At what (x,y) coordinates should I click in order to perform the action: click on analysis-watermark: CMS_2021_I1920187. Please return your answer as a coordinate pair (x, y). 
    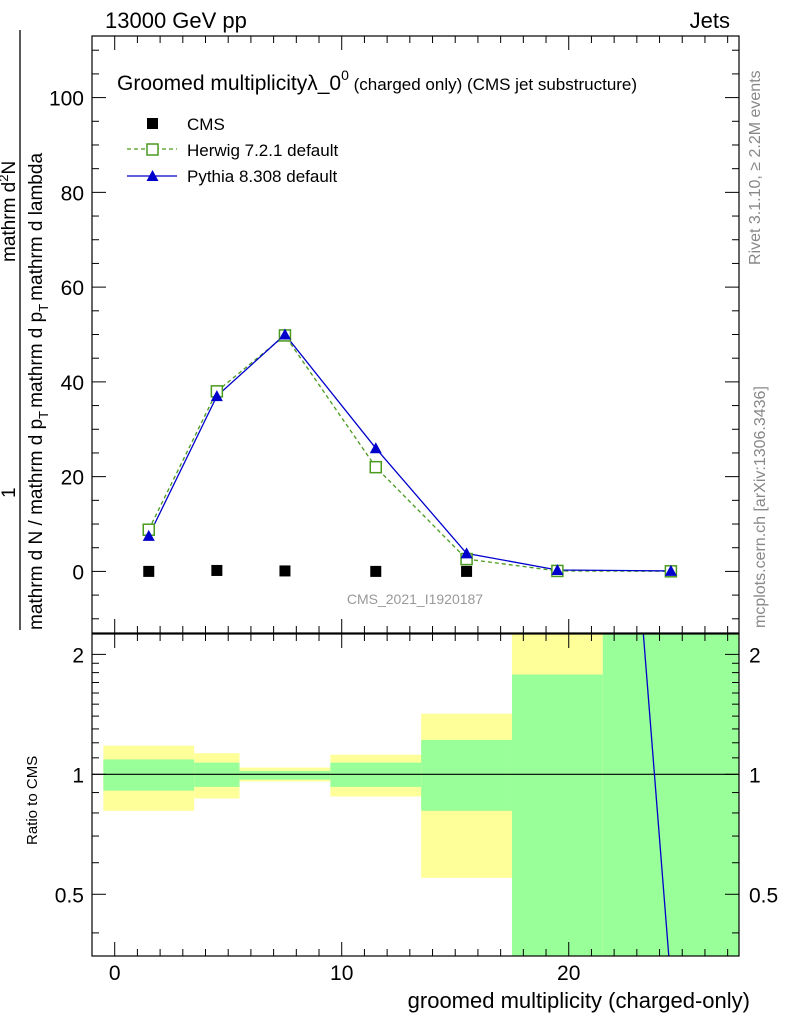
    Looking at the image, I should click on (415, 599).